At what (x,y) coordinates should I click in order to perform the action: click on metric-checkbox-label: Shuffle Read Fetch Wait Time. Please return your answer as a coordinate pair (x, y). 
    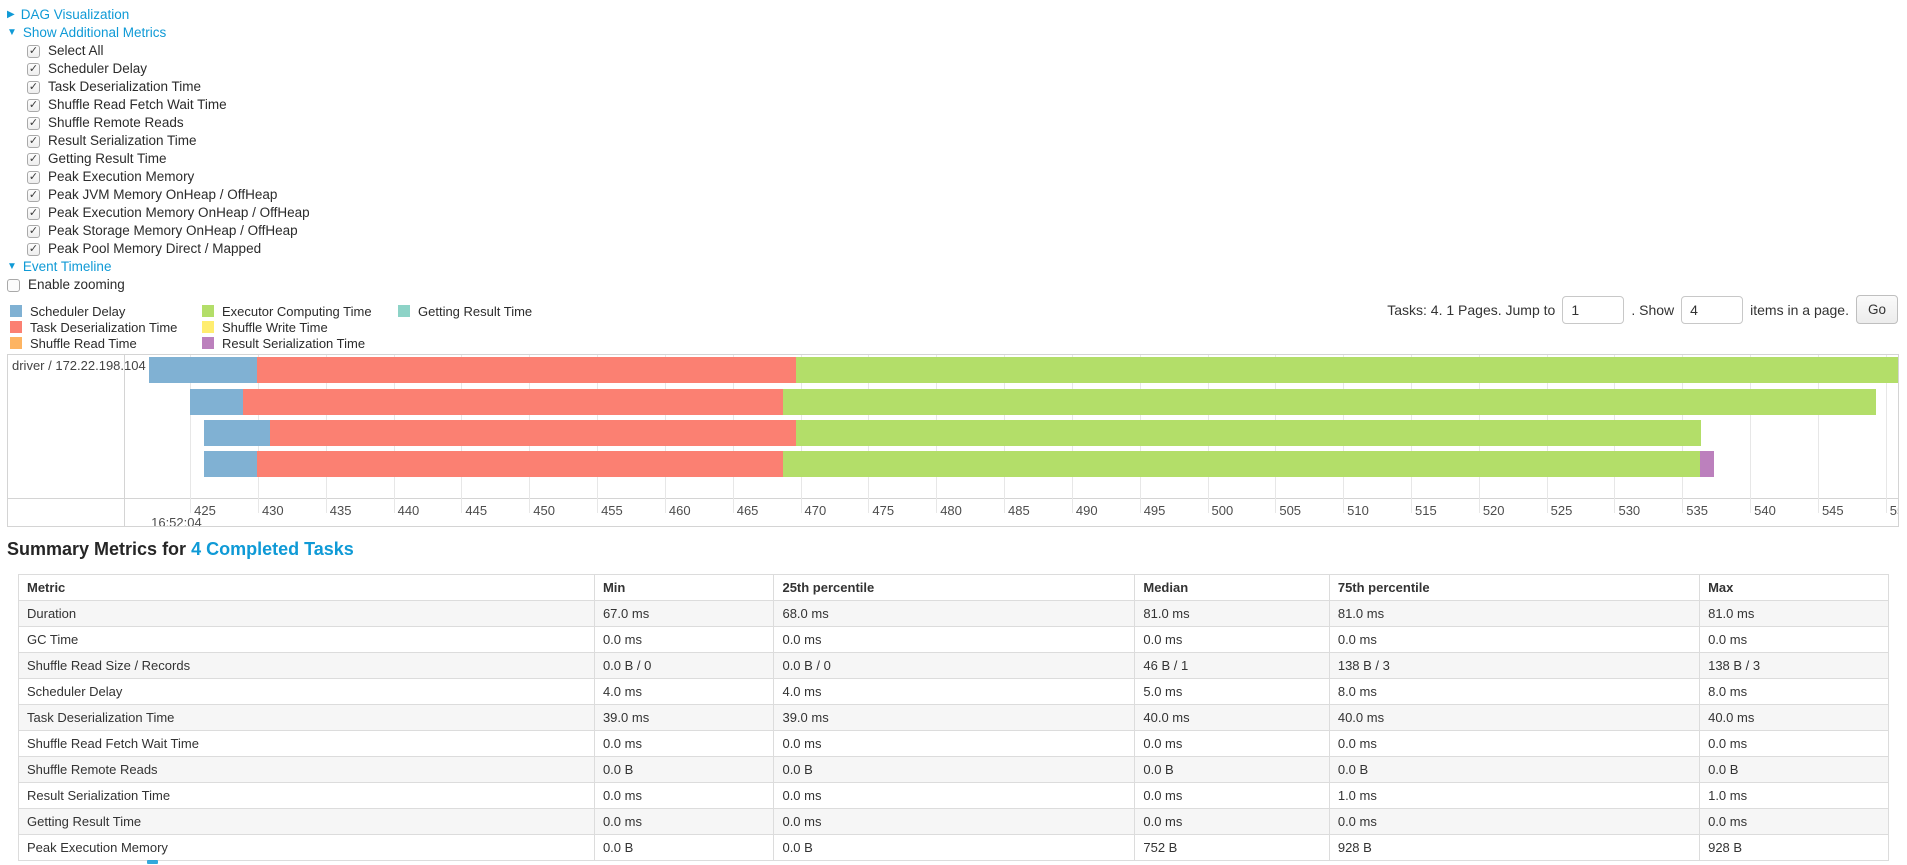
    Looking at the image, I should click on (137, 104).